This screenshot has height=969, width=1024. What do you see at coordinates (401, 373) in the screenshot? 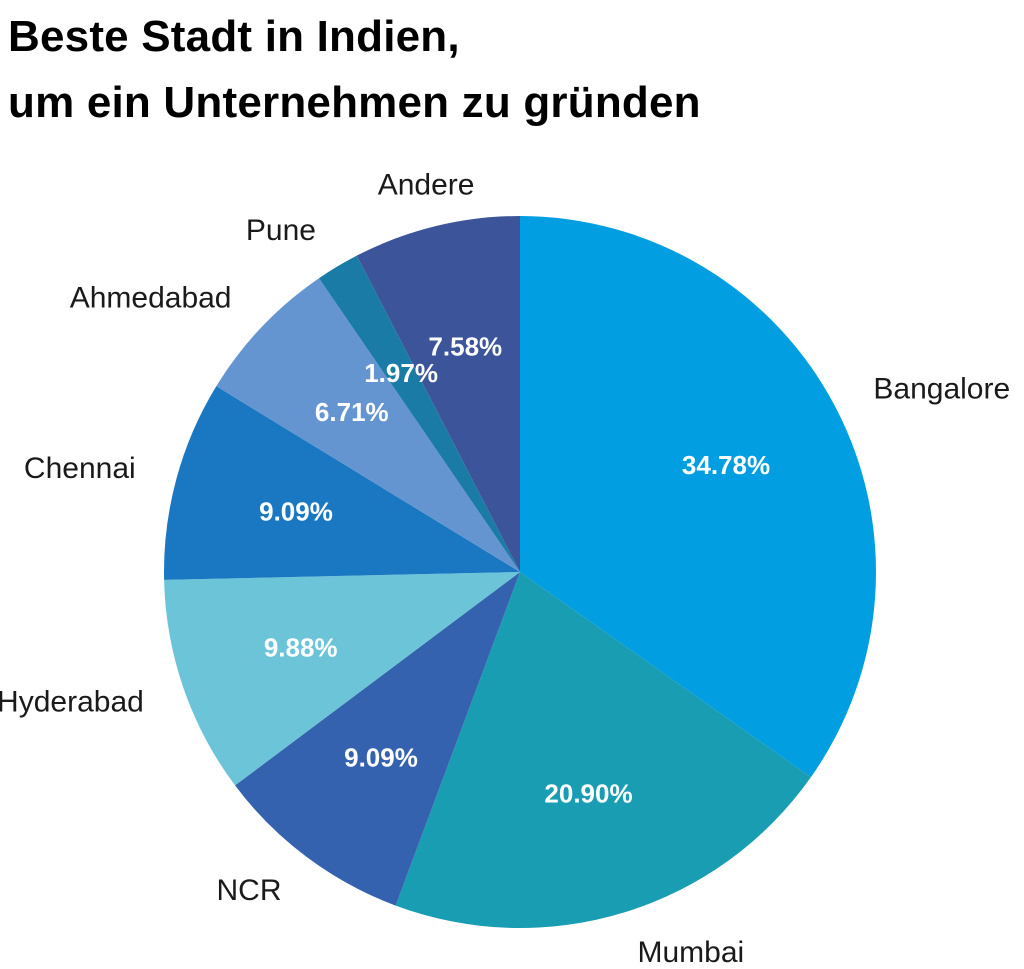
I see `value-label-pune: 1.97%` at bounding box center [401, 373].